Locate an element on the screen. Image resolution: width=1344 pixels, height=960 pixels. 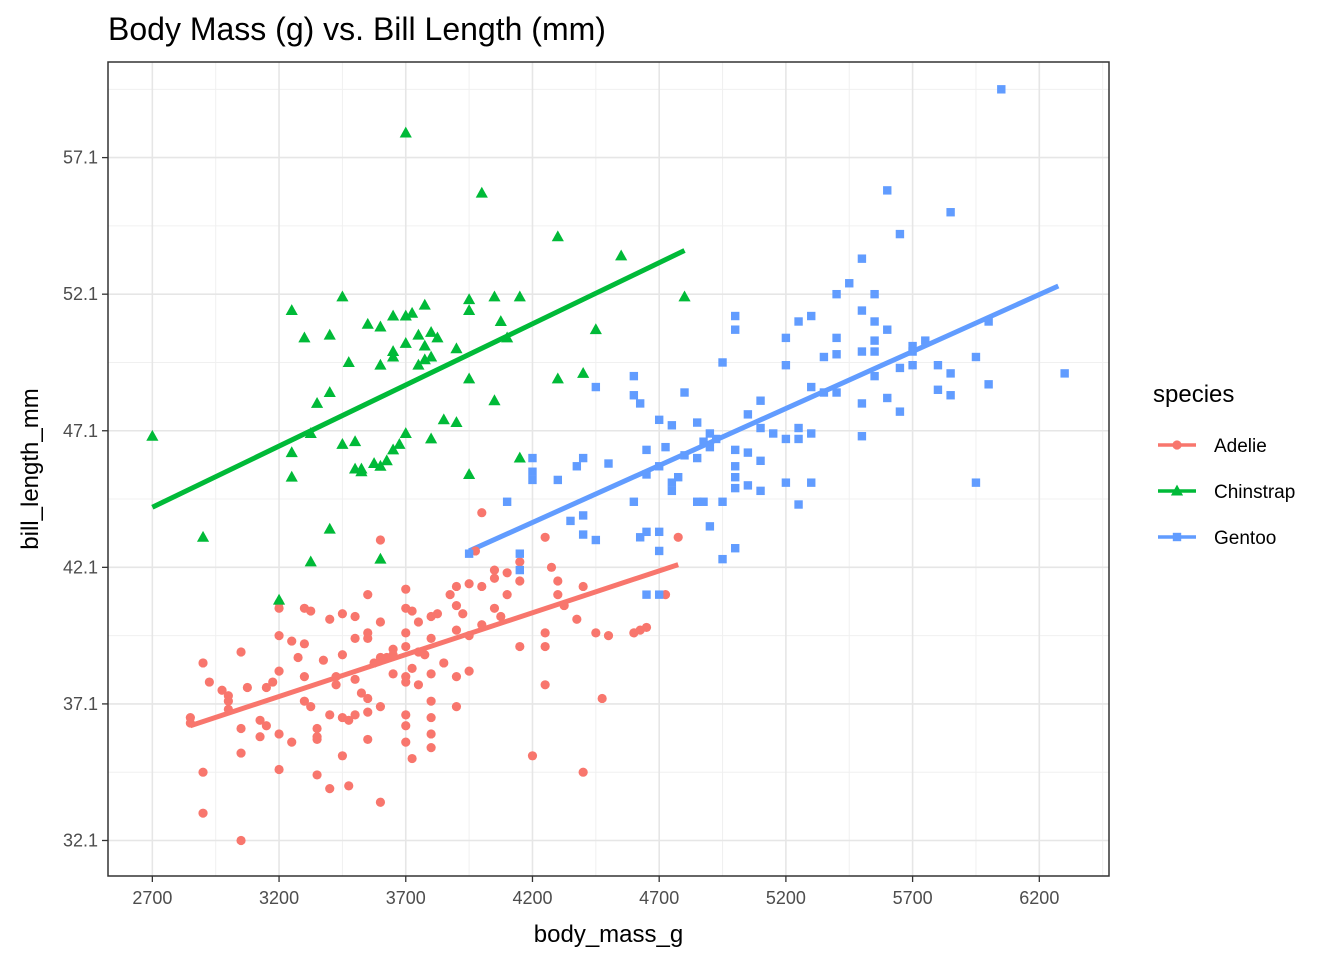
x-tick-label: 3700 is located at coordinates (406, 898).